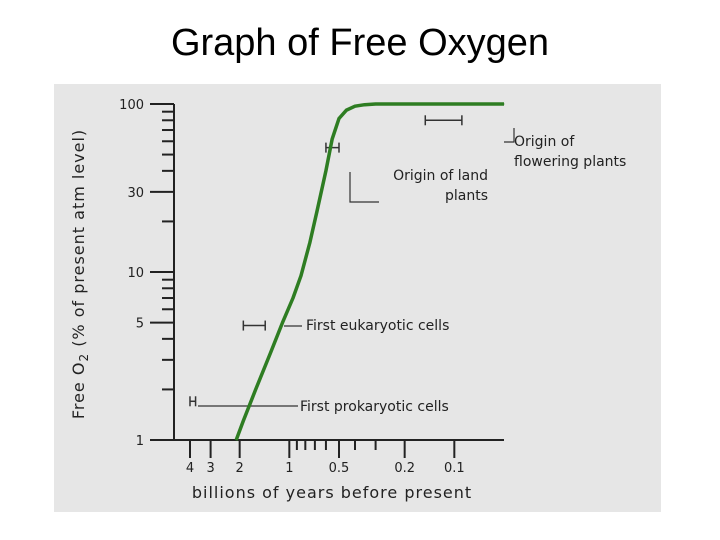 The image size is (720, 540). Describe the element at coordinates (325, 458) in the screenshot. I see `x-ticks: 4 3 2 1 0.5 0.2 0.1` at that location.